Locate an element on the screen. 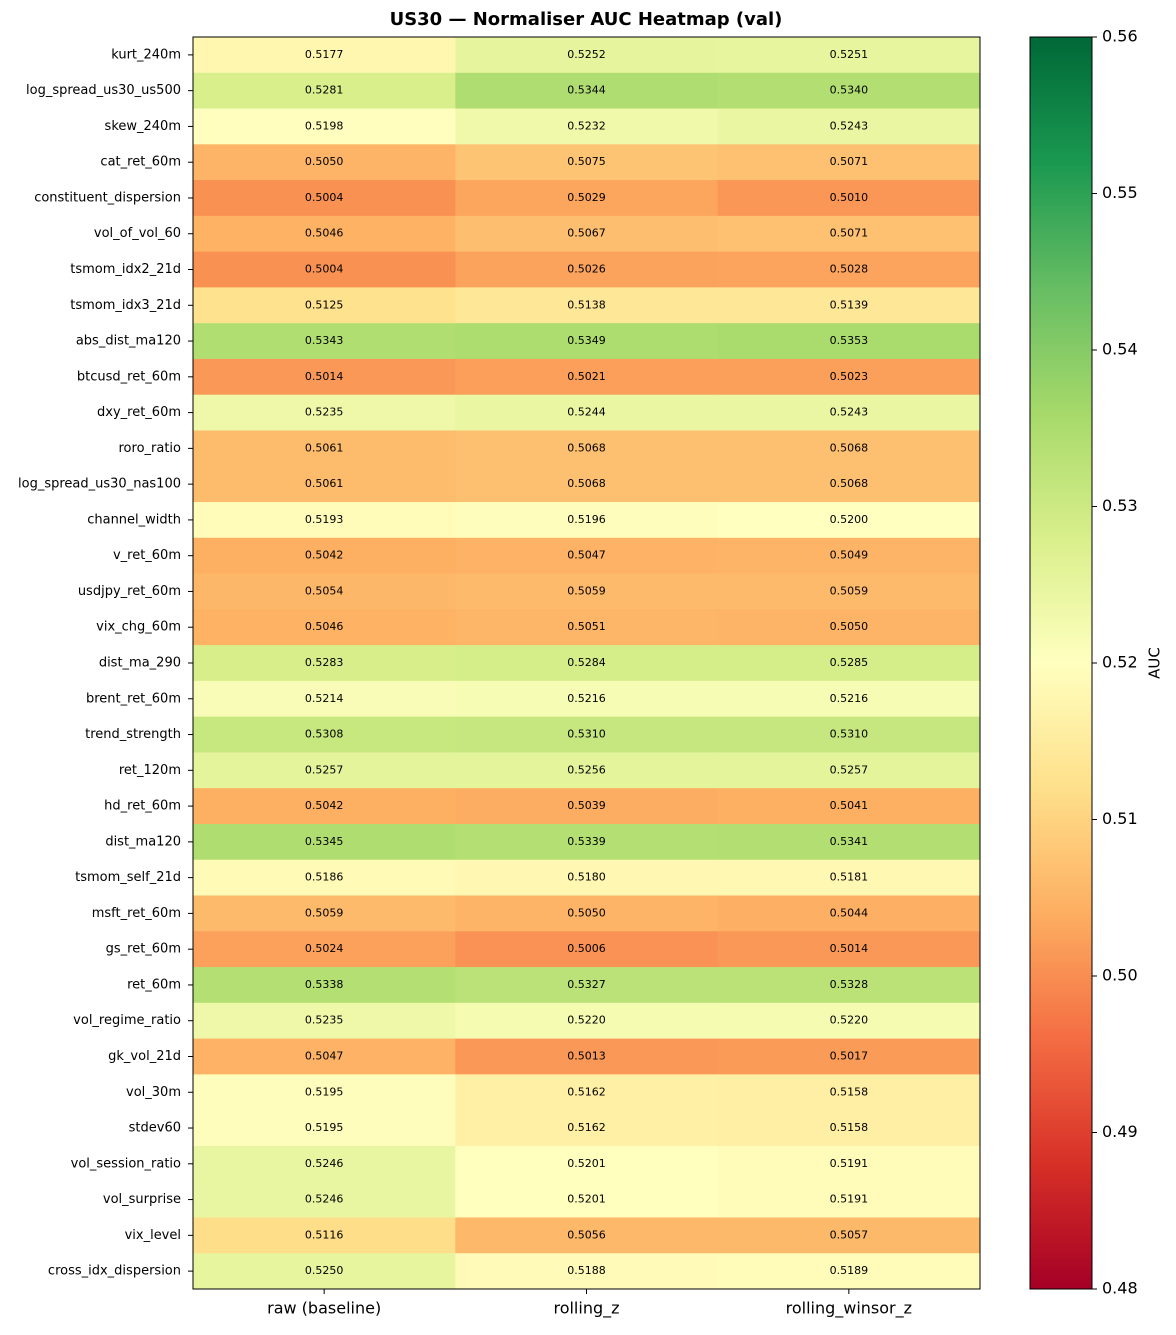 The image size is (1176, 1335). row-label: vix_chg_60m is located at coordinates (138, 627).